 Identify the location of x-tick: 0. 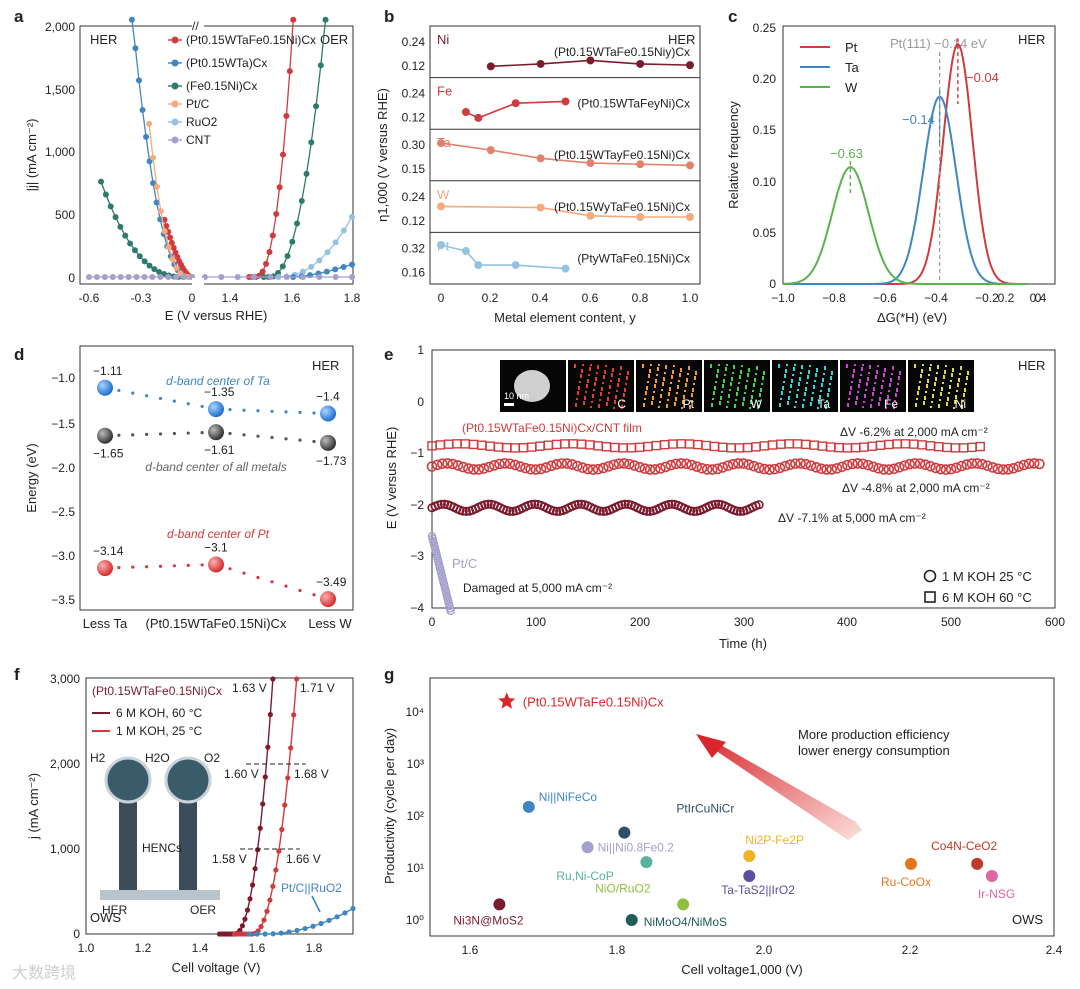
(441, 298).